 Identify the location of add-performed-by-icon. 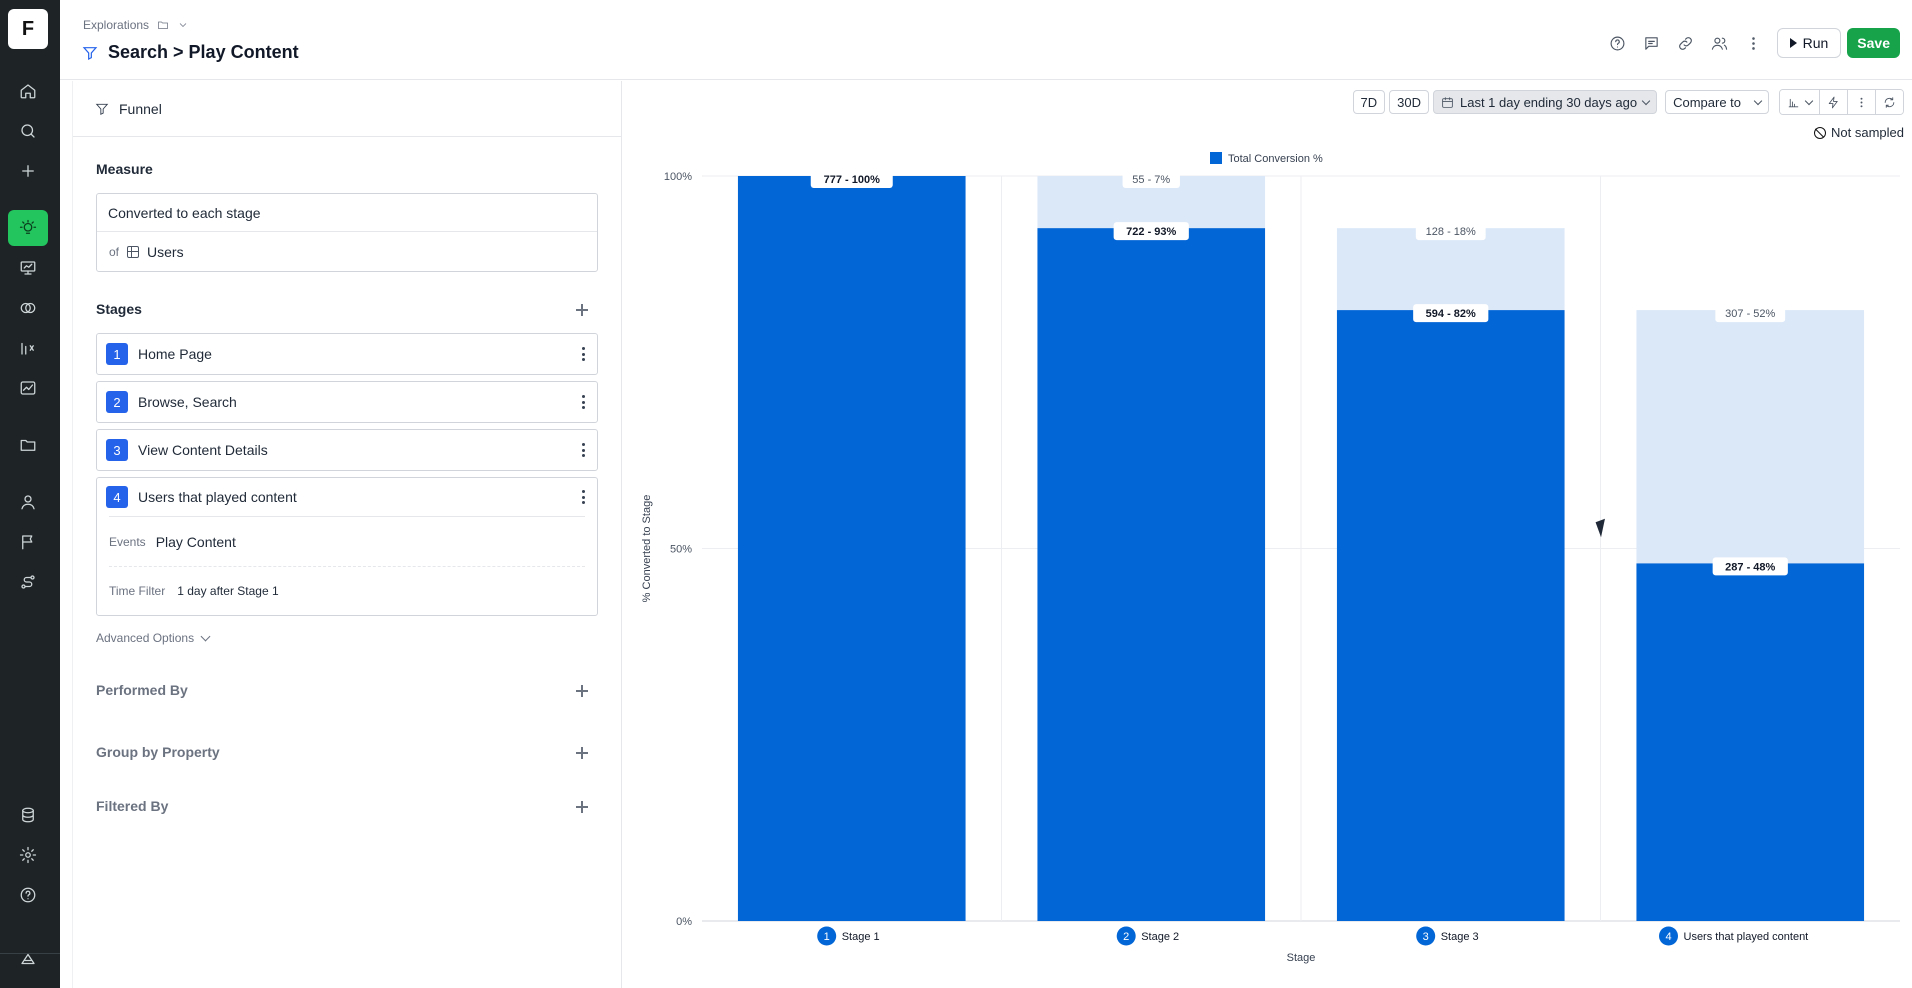
(582, 691).